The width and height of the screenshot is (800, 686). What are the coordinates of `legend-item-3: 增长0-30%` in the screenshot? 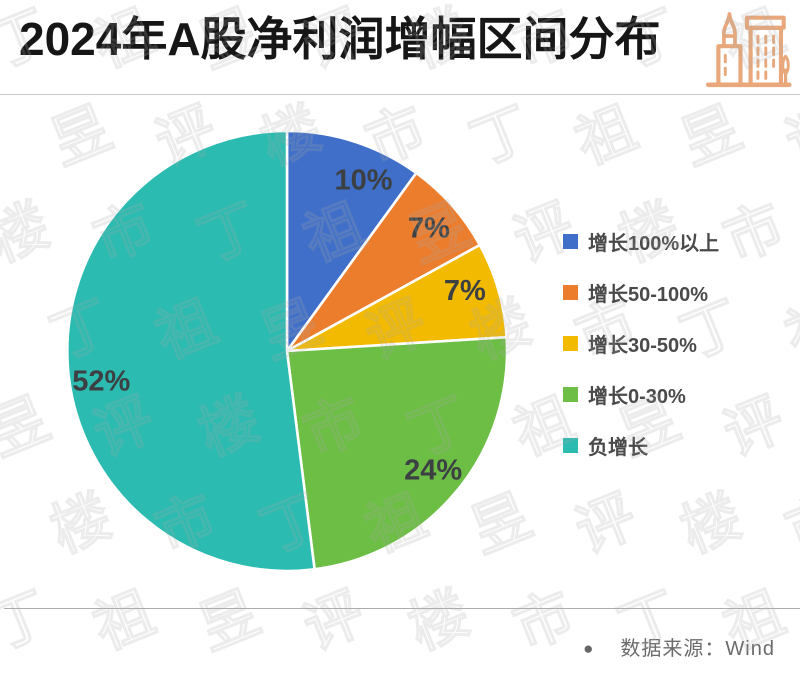 It's located at (641, 395).